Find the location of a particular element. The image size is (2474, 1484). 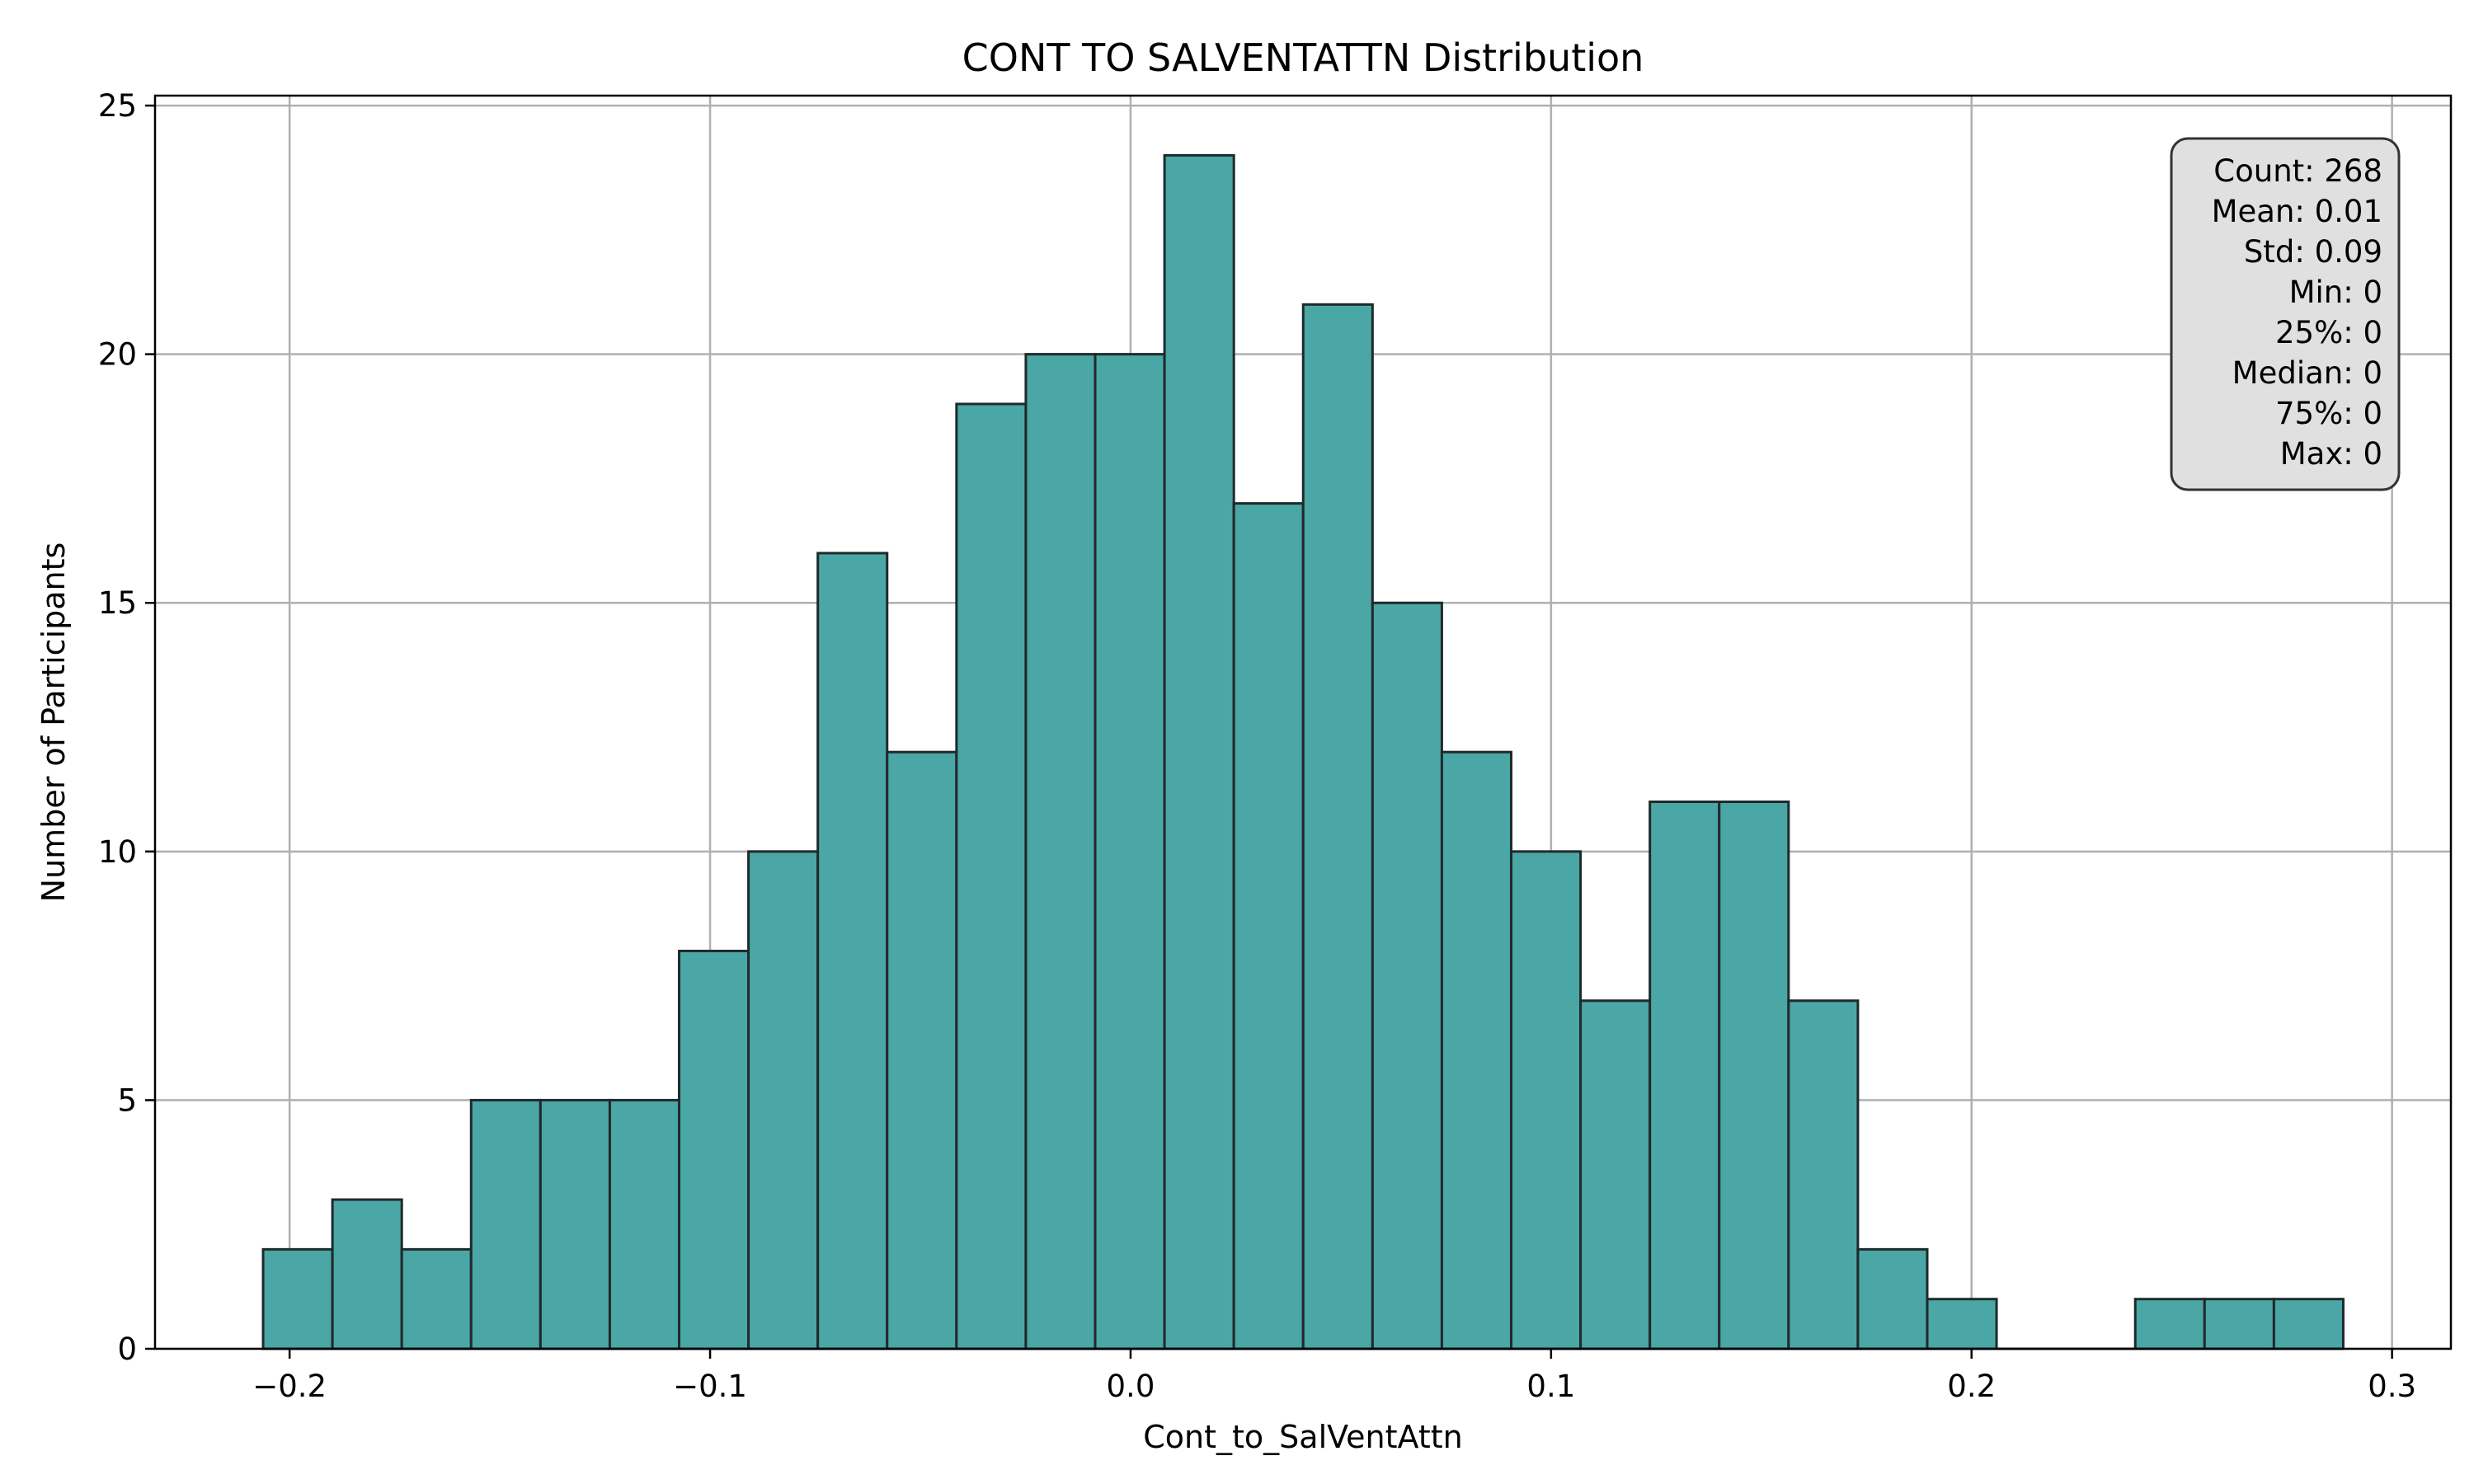

y-tick-label: 25 is located at coordinates (117, 106).